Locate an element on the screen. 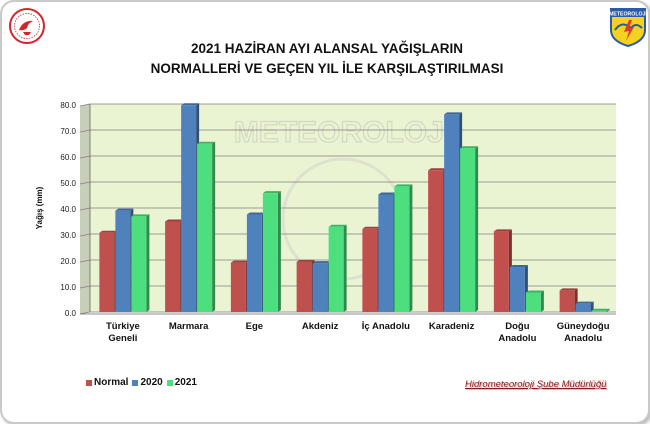 This screenshot has height=424, width=650. legend-label-2020: 2020 is located at coordinates (151, 382).